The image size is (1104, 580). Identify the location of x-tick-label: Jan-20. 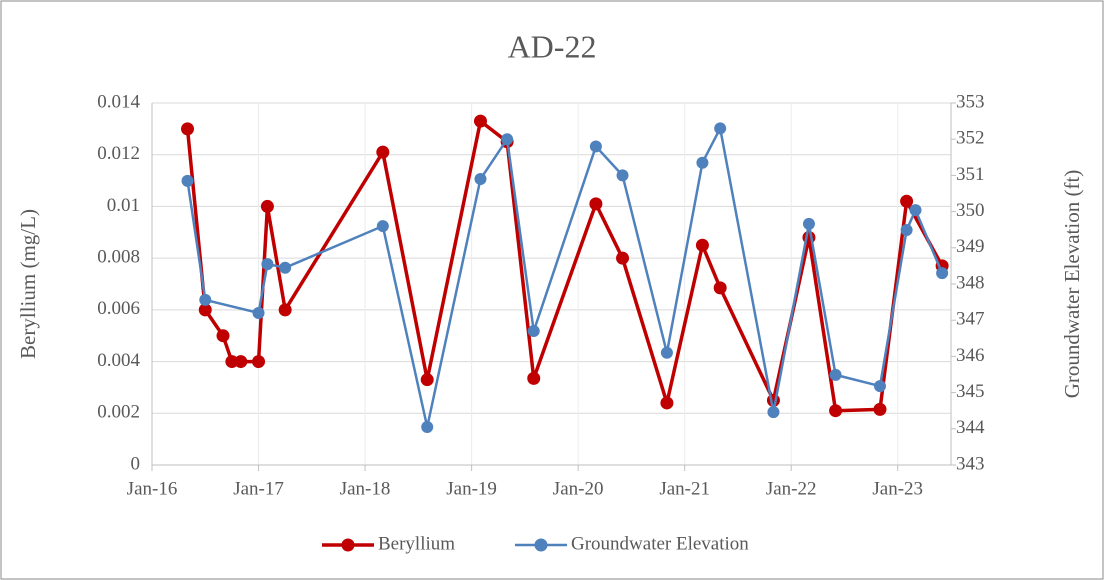
(578, 488).